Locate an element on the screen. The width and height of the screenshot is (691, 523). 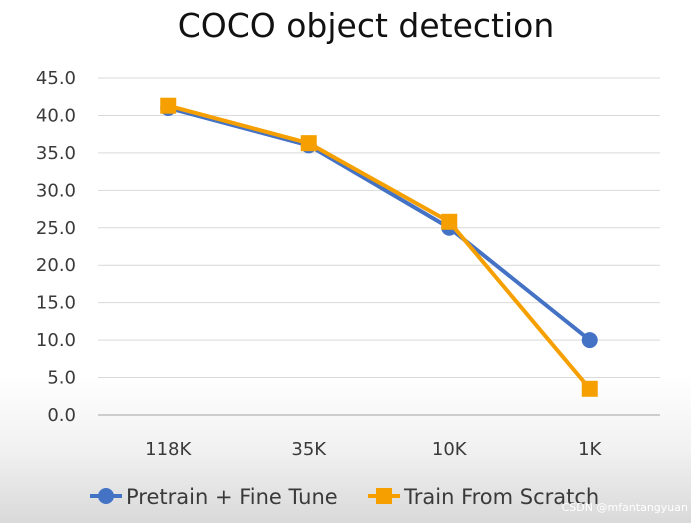
y-tick-label: 0.0 is located at coordinates (61, 415).